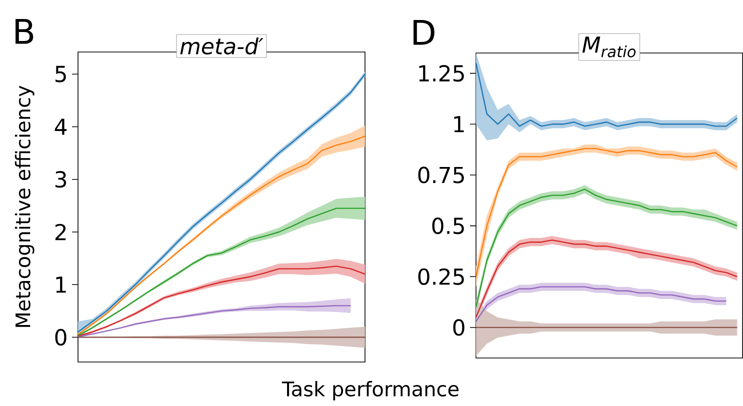 This screenshot has height=406, width=743. What do you see at coordinates (441, 175) in the screenshot?
I see `y-tick-label: 0.75` at bounding box center [441, 175].